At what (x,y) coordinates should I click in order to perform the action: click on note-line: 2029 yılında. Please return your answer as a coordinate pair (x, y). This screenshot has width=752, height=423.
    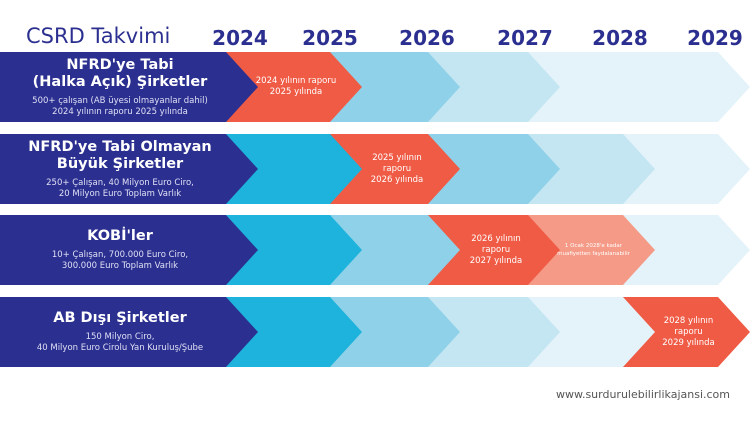
    Looking at the image, I should click on (688, 342).